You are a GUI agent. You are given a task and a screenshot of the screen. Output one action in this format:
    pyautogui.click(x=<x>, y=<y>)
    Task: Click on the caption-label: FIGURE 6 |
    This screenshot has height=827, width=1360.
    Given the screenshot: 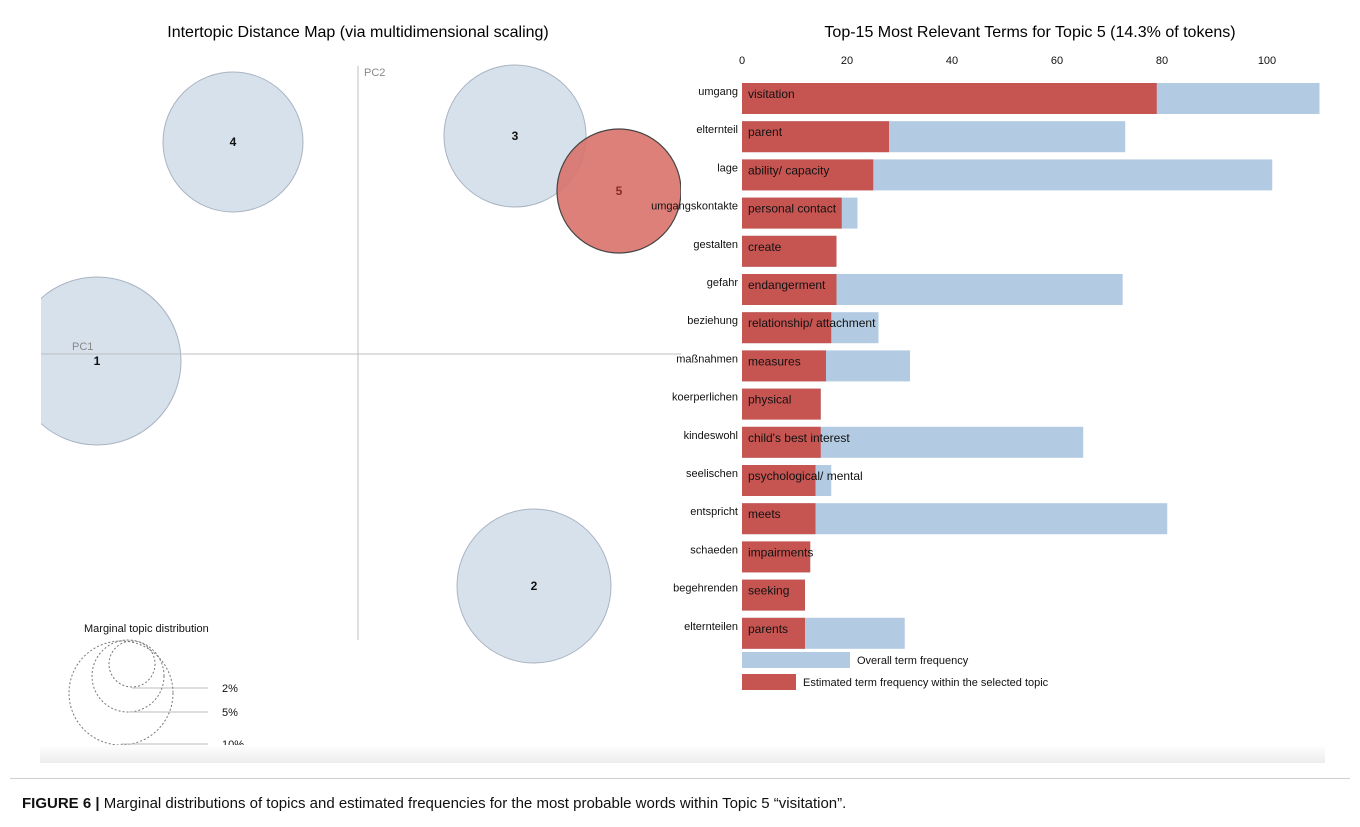 What is the action you would take?
    pyautogui.click(x=61, y=803)
    